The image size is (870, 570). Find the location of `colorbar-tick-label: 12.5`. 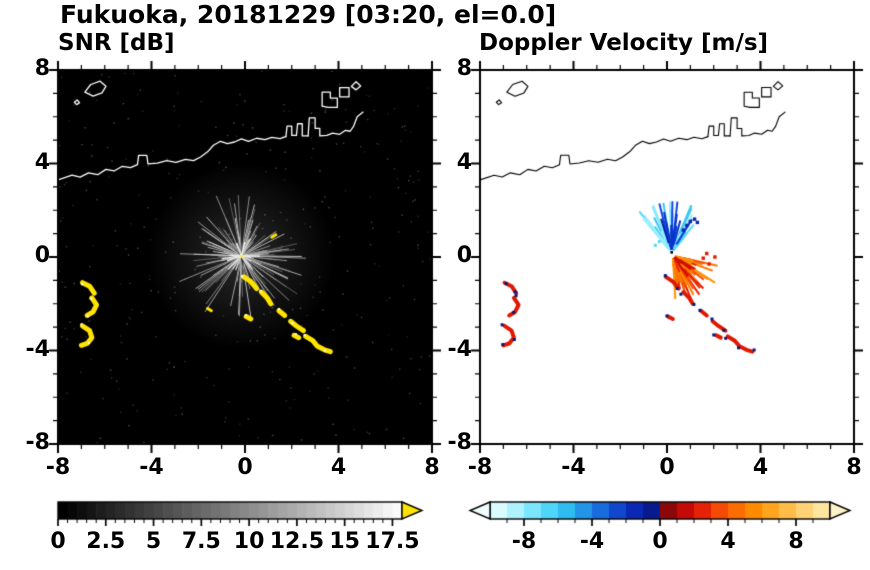

colorbar-tick-label: 12.5 is located at coordinates (297, 541).